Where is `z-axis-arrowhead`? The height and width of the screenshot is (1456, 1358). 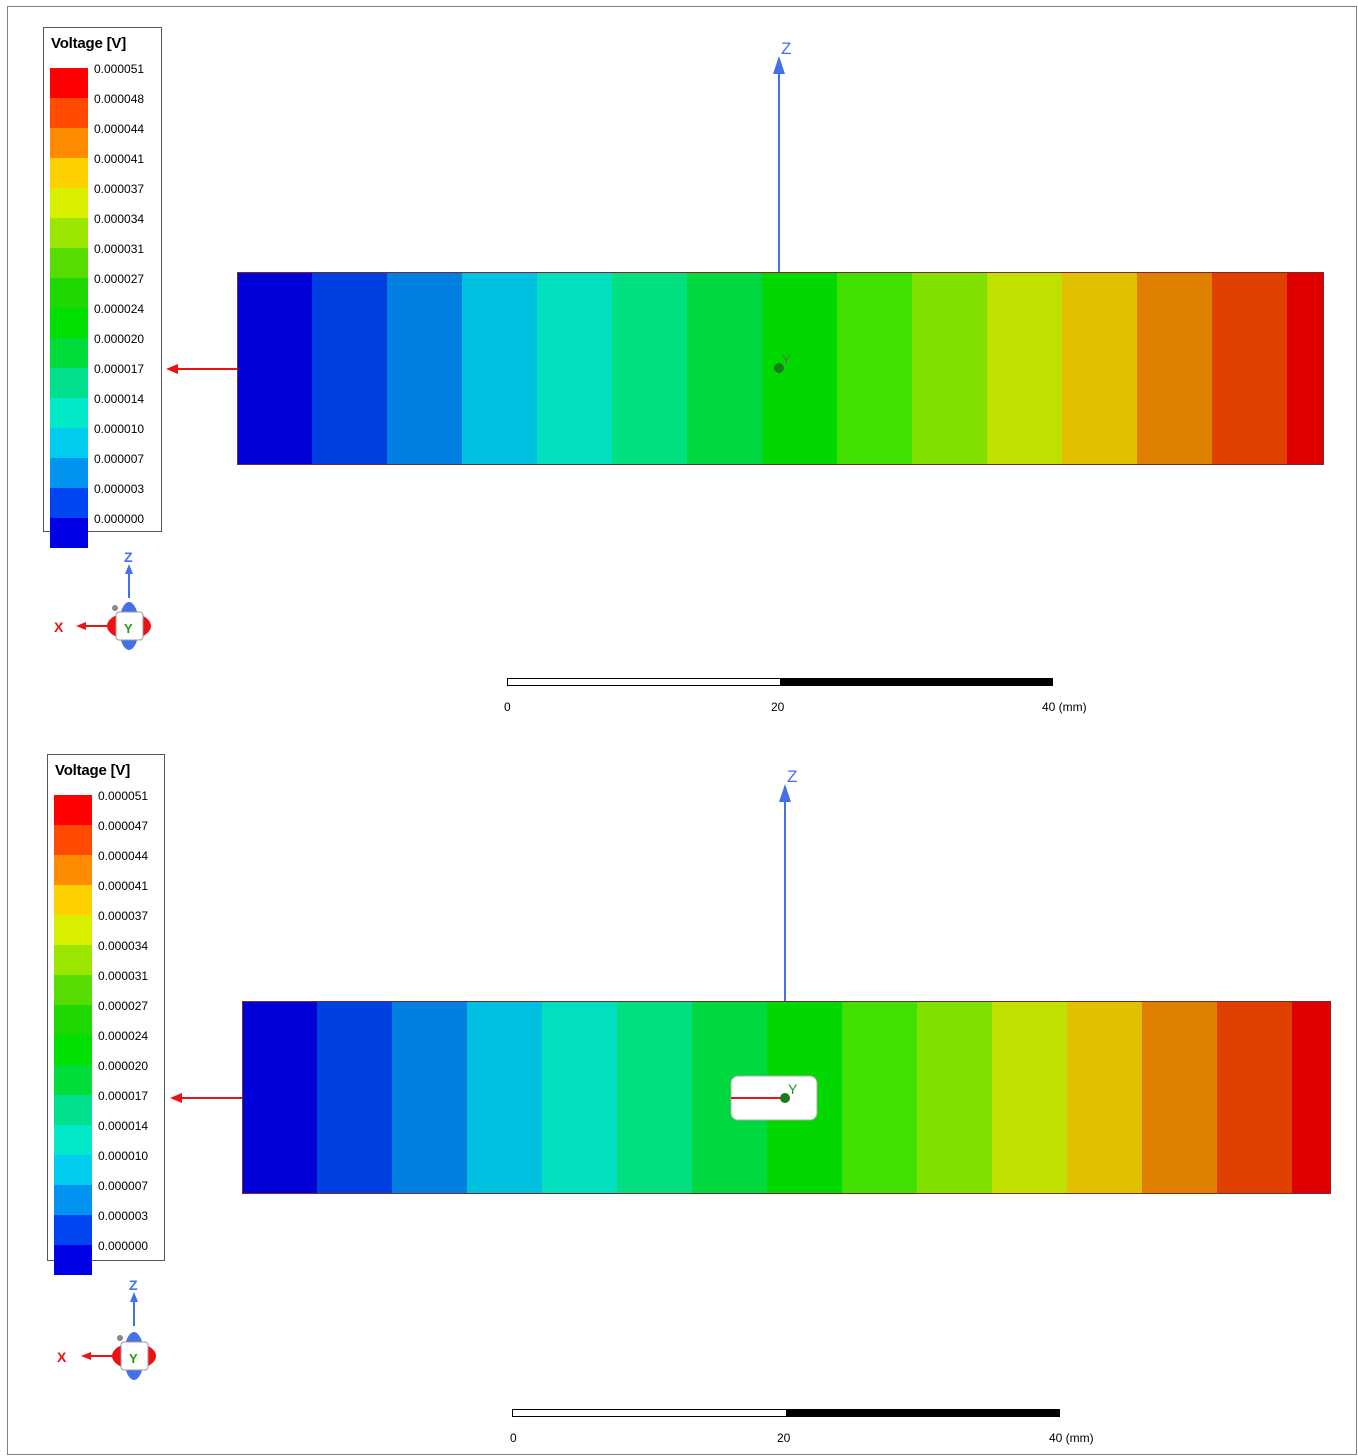 z-axis-arrowhead is located at coordinates (785, 793).